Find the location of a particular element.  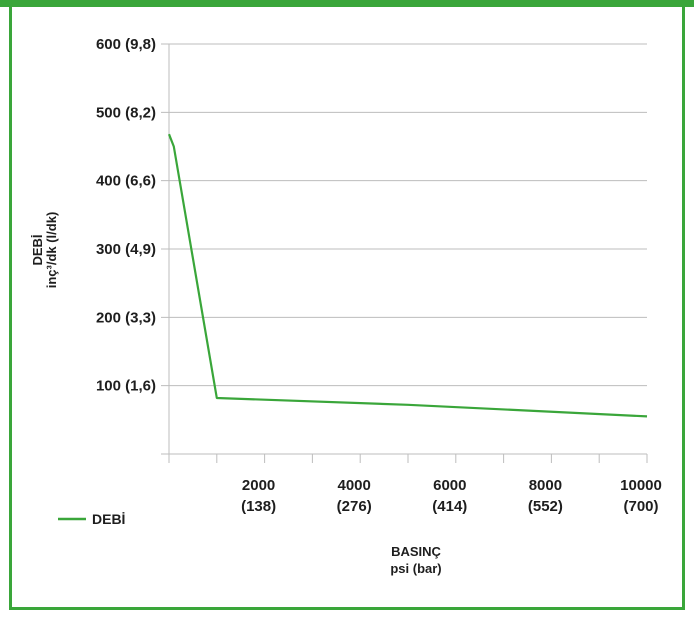

x-axis-title: BASINÇ psi (bar) is located at coordinates (415, 560).